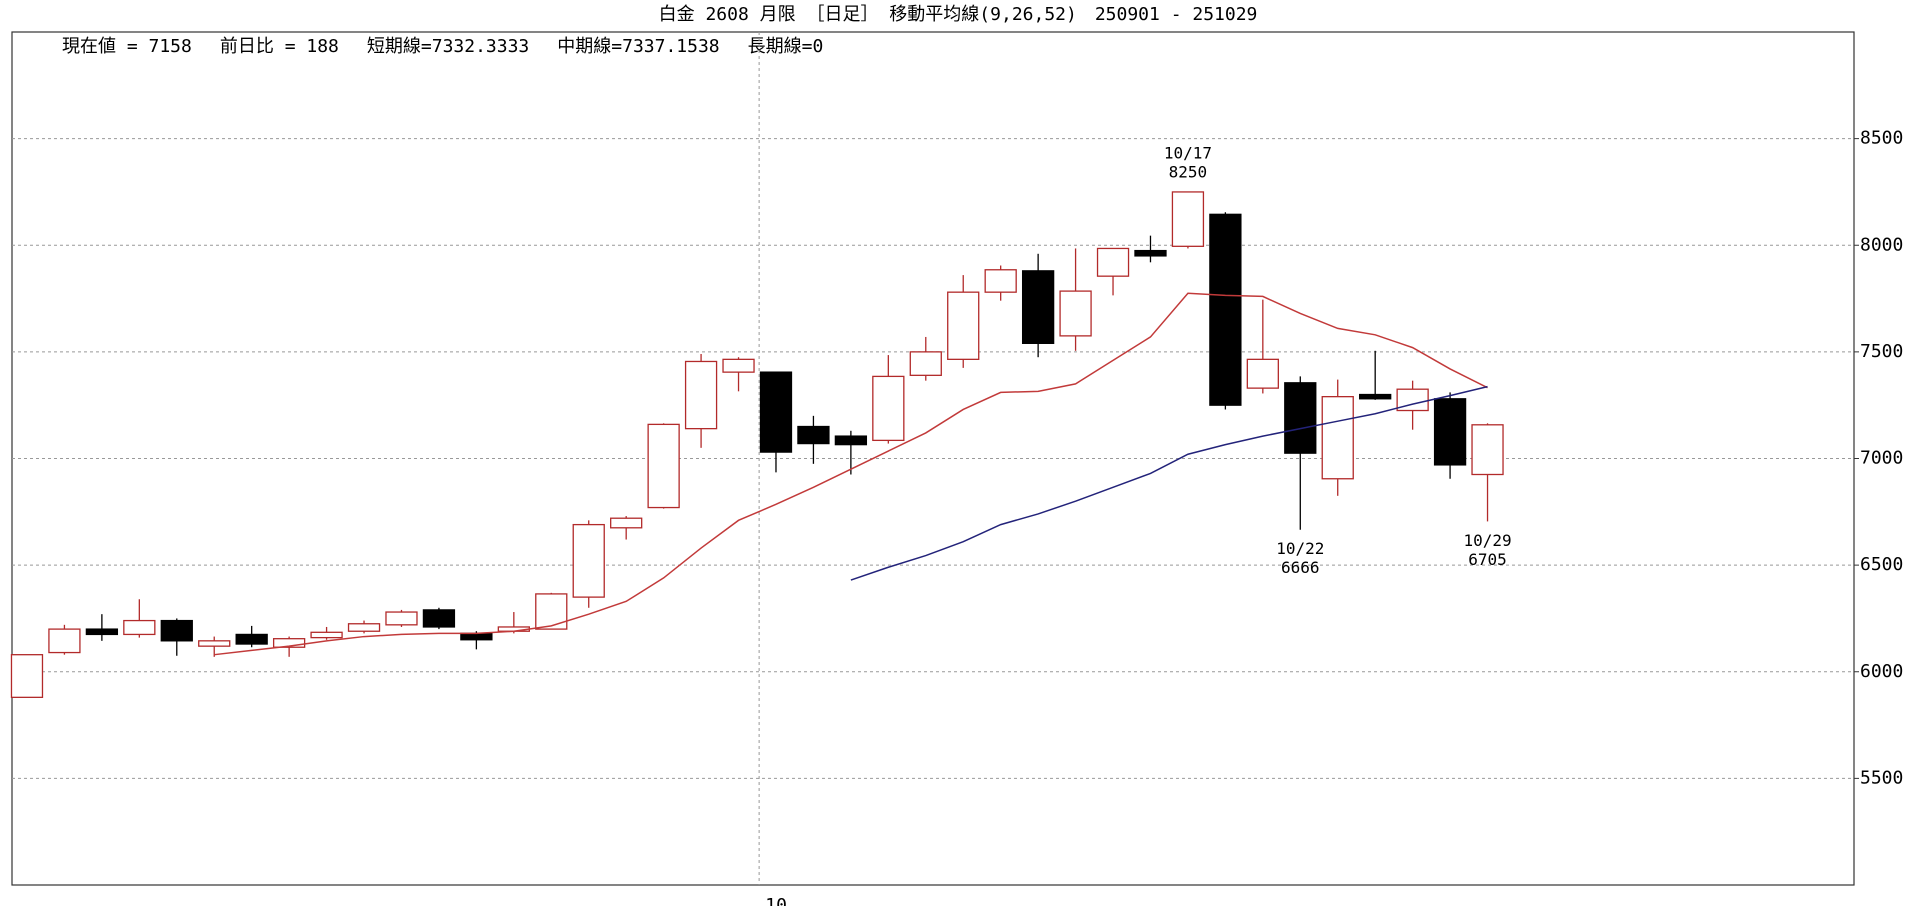 The height and width of the screenshot is (906, 1916). Describe the element at coordinates (127, 46) in the screenshot. I see `info-item: 現在値 = 7158` at that location.